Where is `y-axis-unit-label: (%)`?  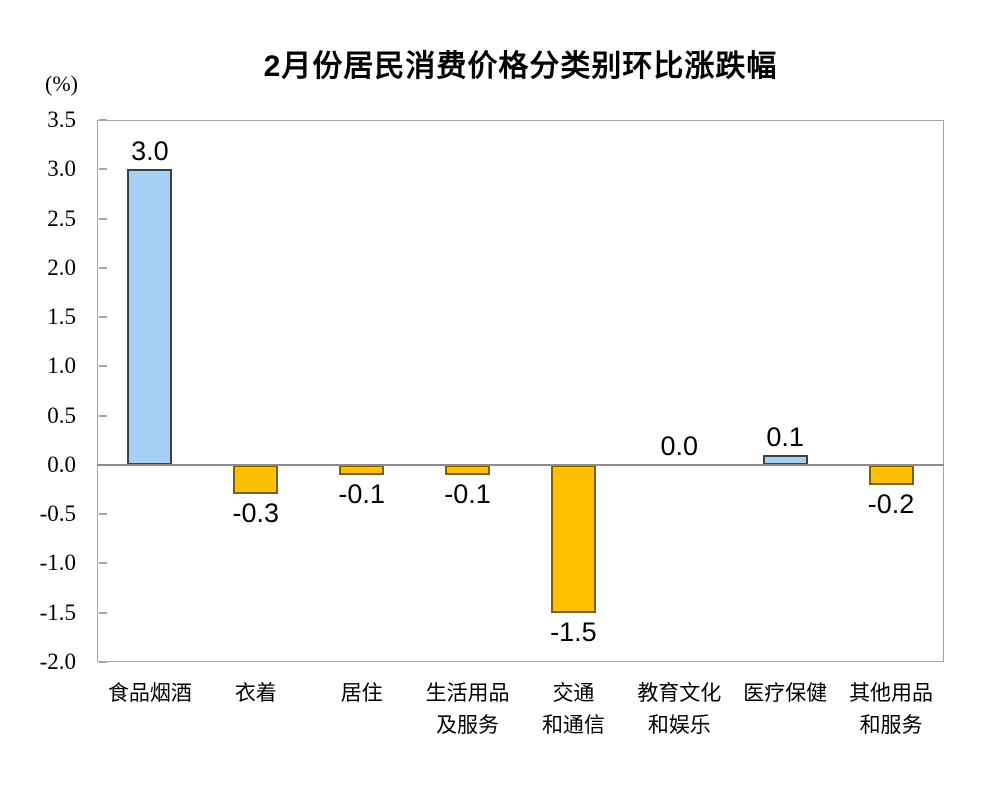 y-axis-unit-label: (%) is located at coordinates (61, 83).